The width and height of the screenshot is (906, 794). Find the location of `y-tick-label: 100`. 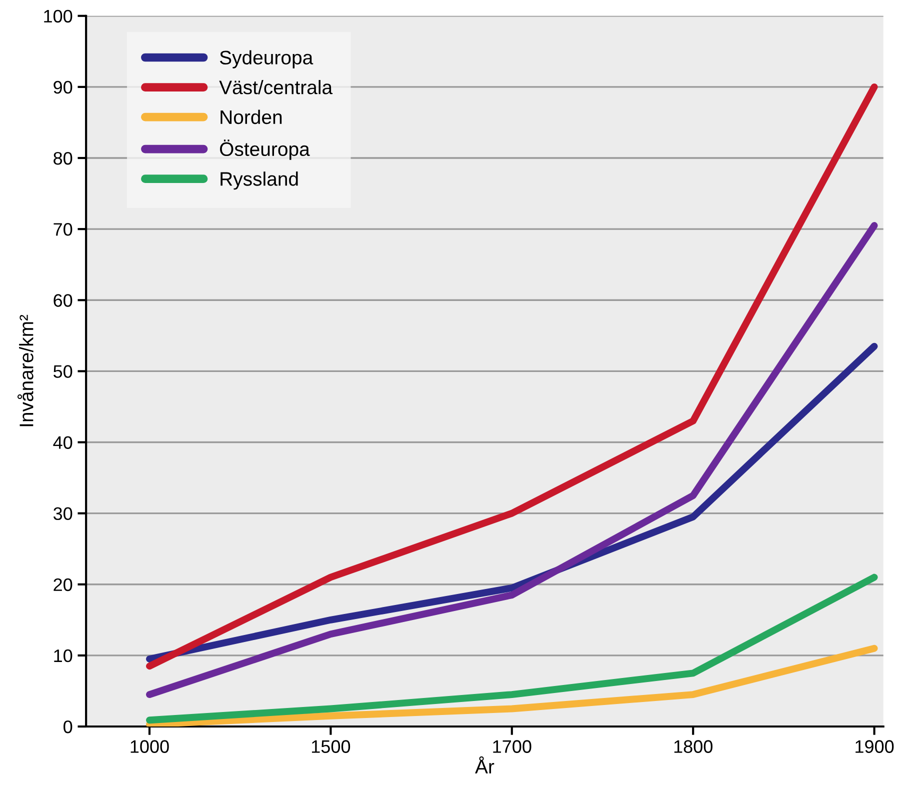

y-tick-label: 100 is located at coordinates (58, 16).